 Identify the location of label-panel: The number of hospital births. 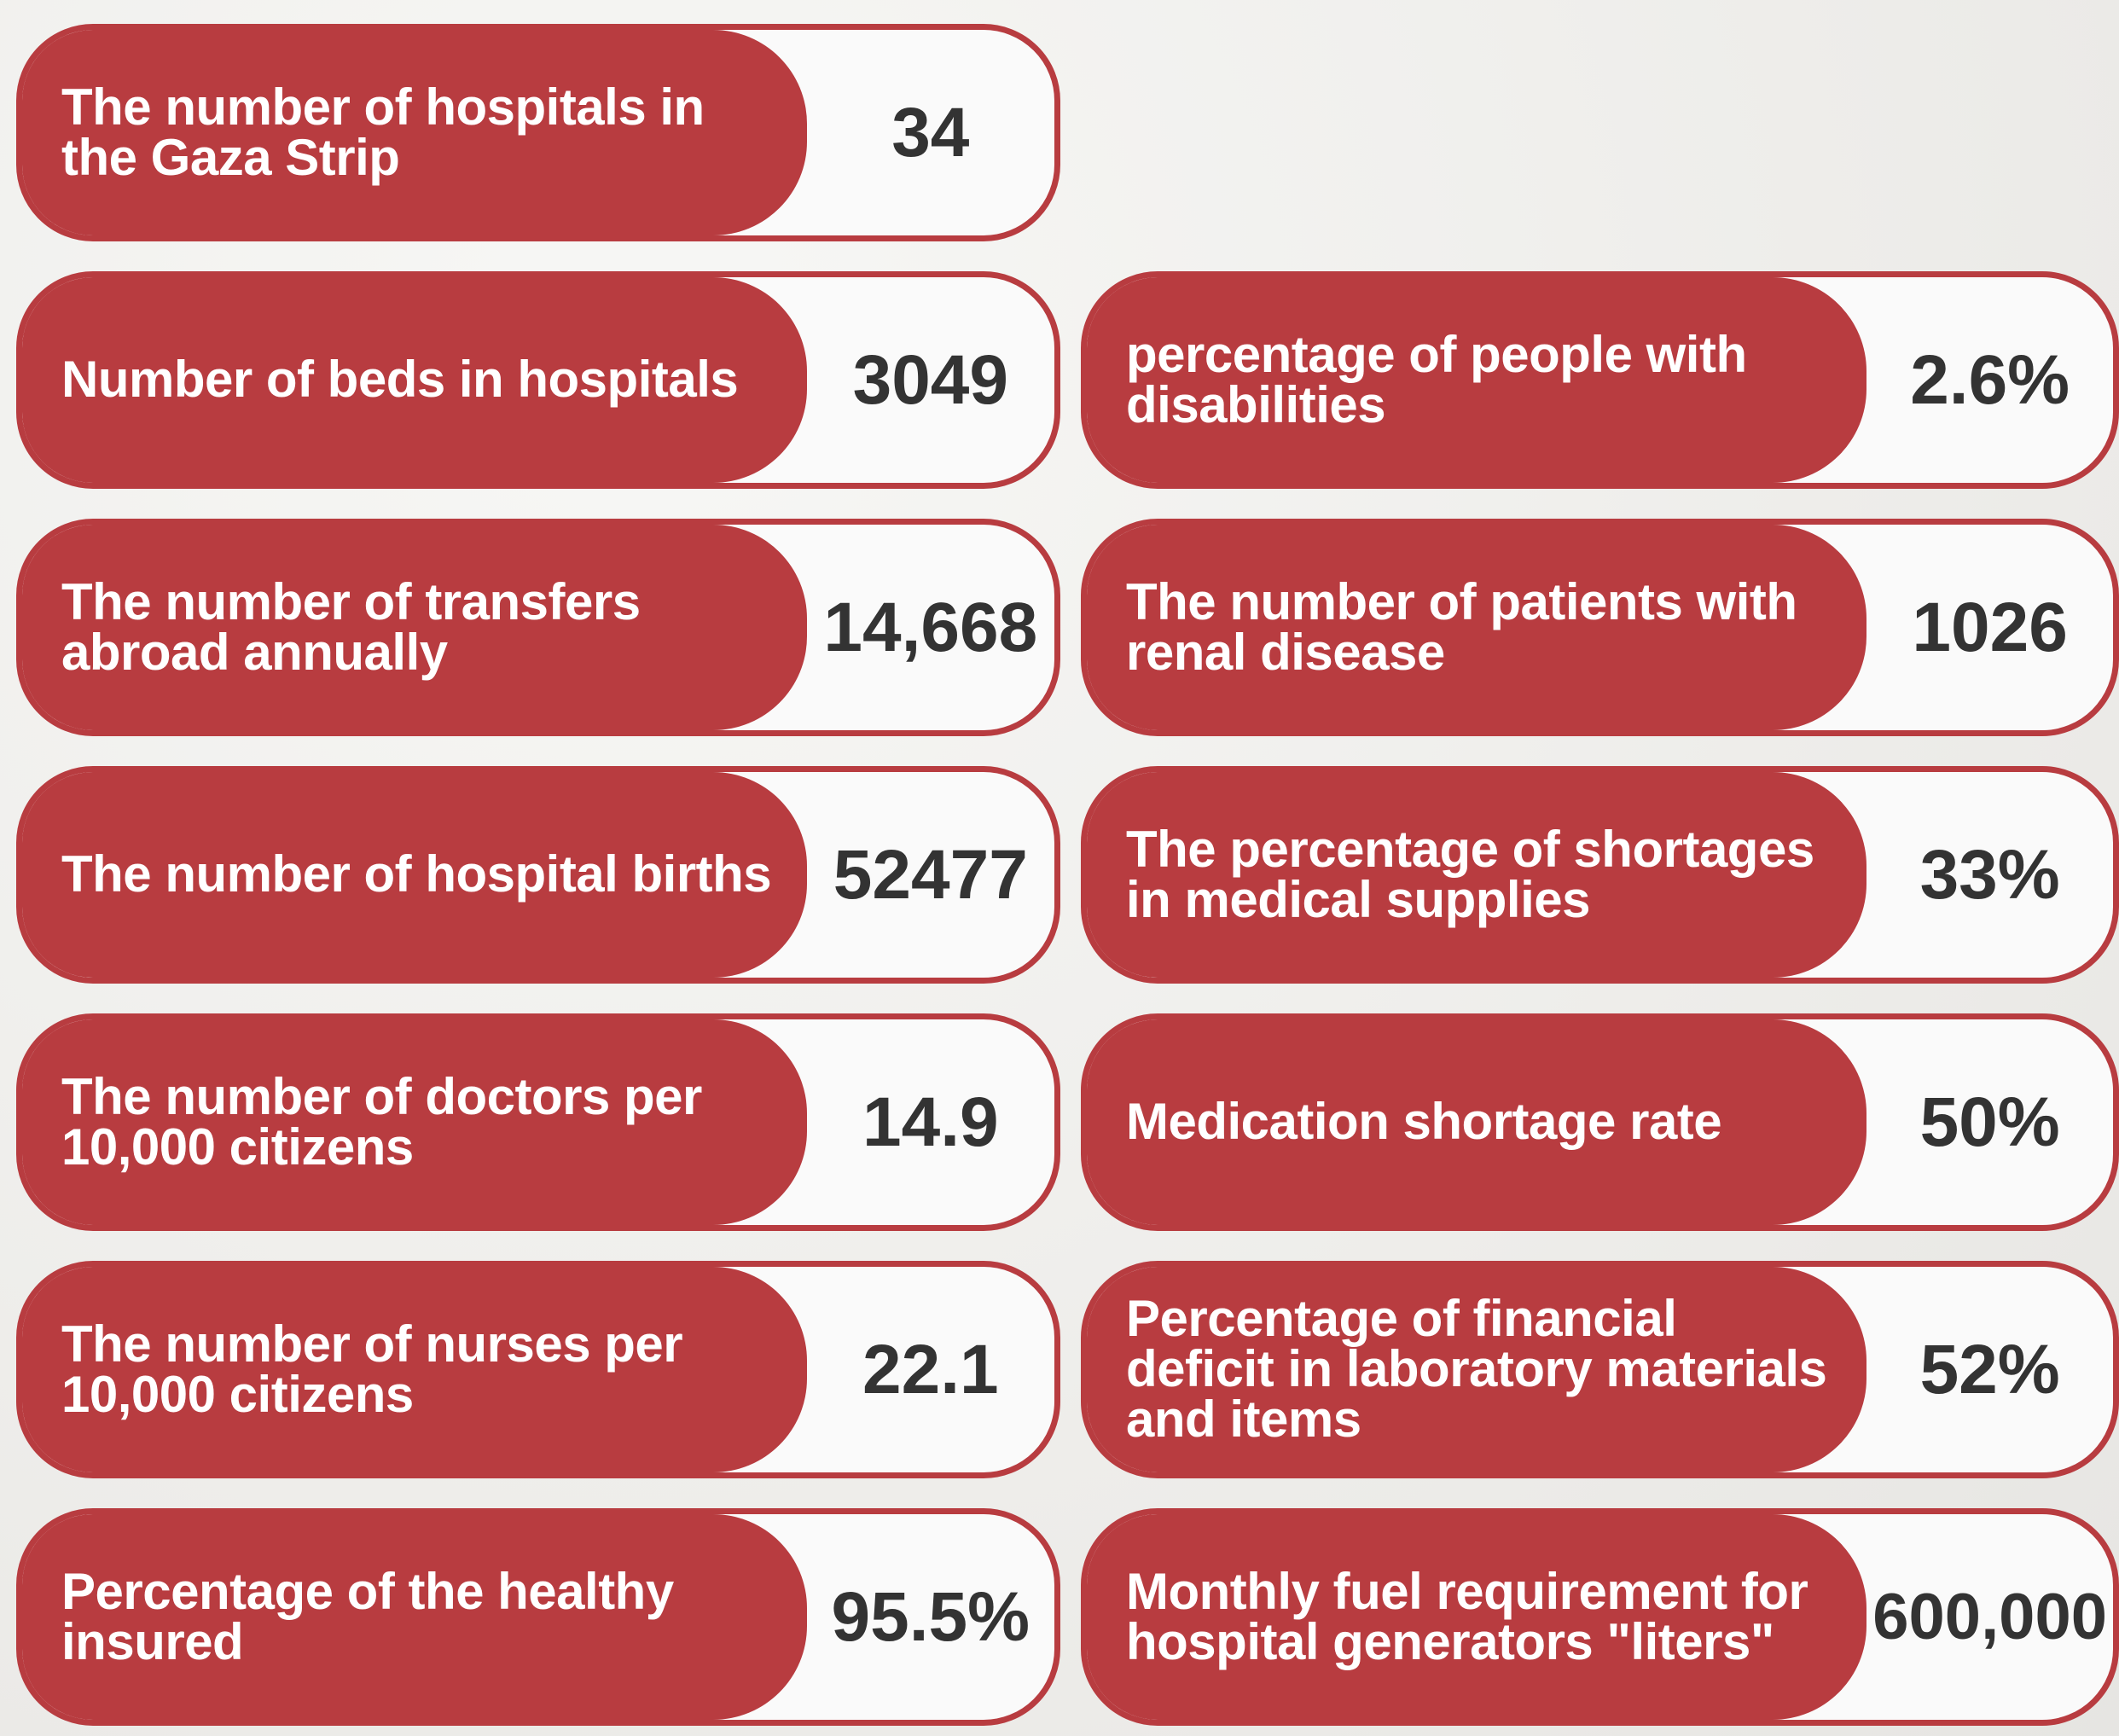
(415, 875).